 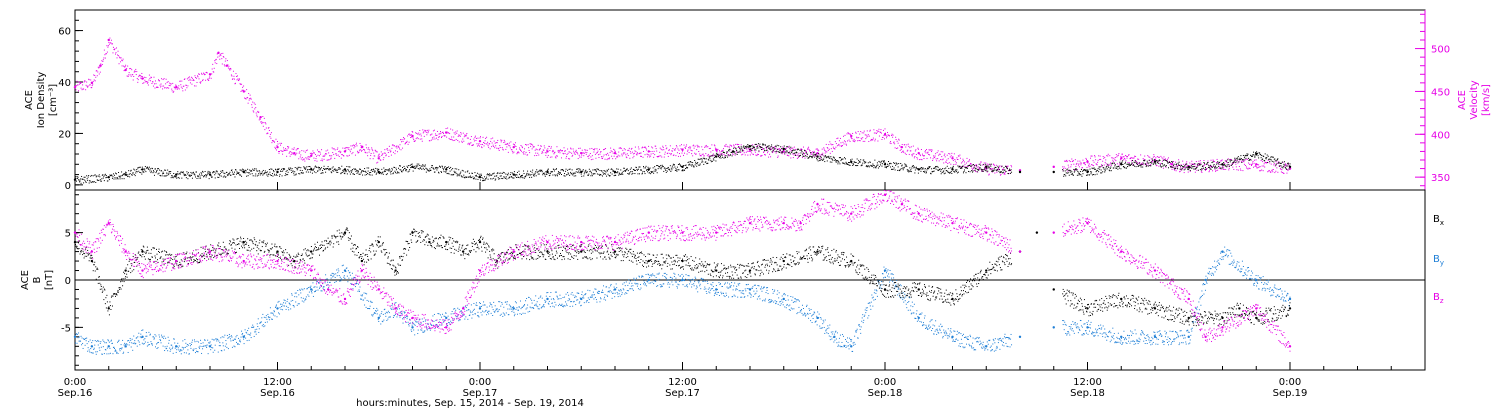 What do you see at coordinates (783, 151) in the screenshot?
I see `velocity-point` at bounding box center [783, 151].